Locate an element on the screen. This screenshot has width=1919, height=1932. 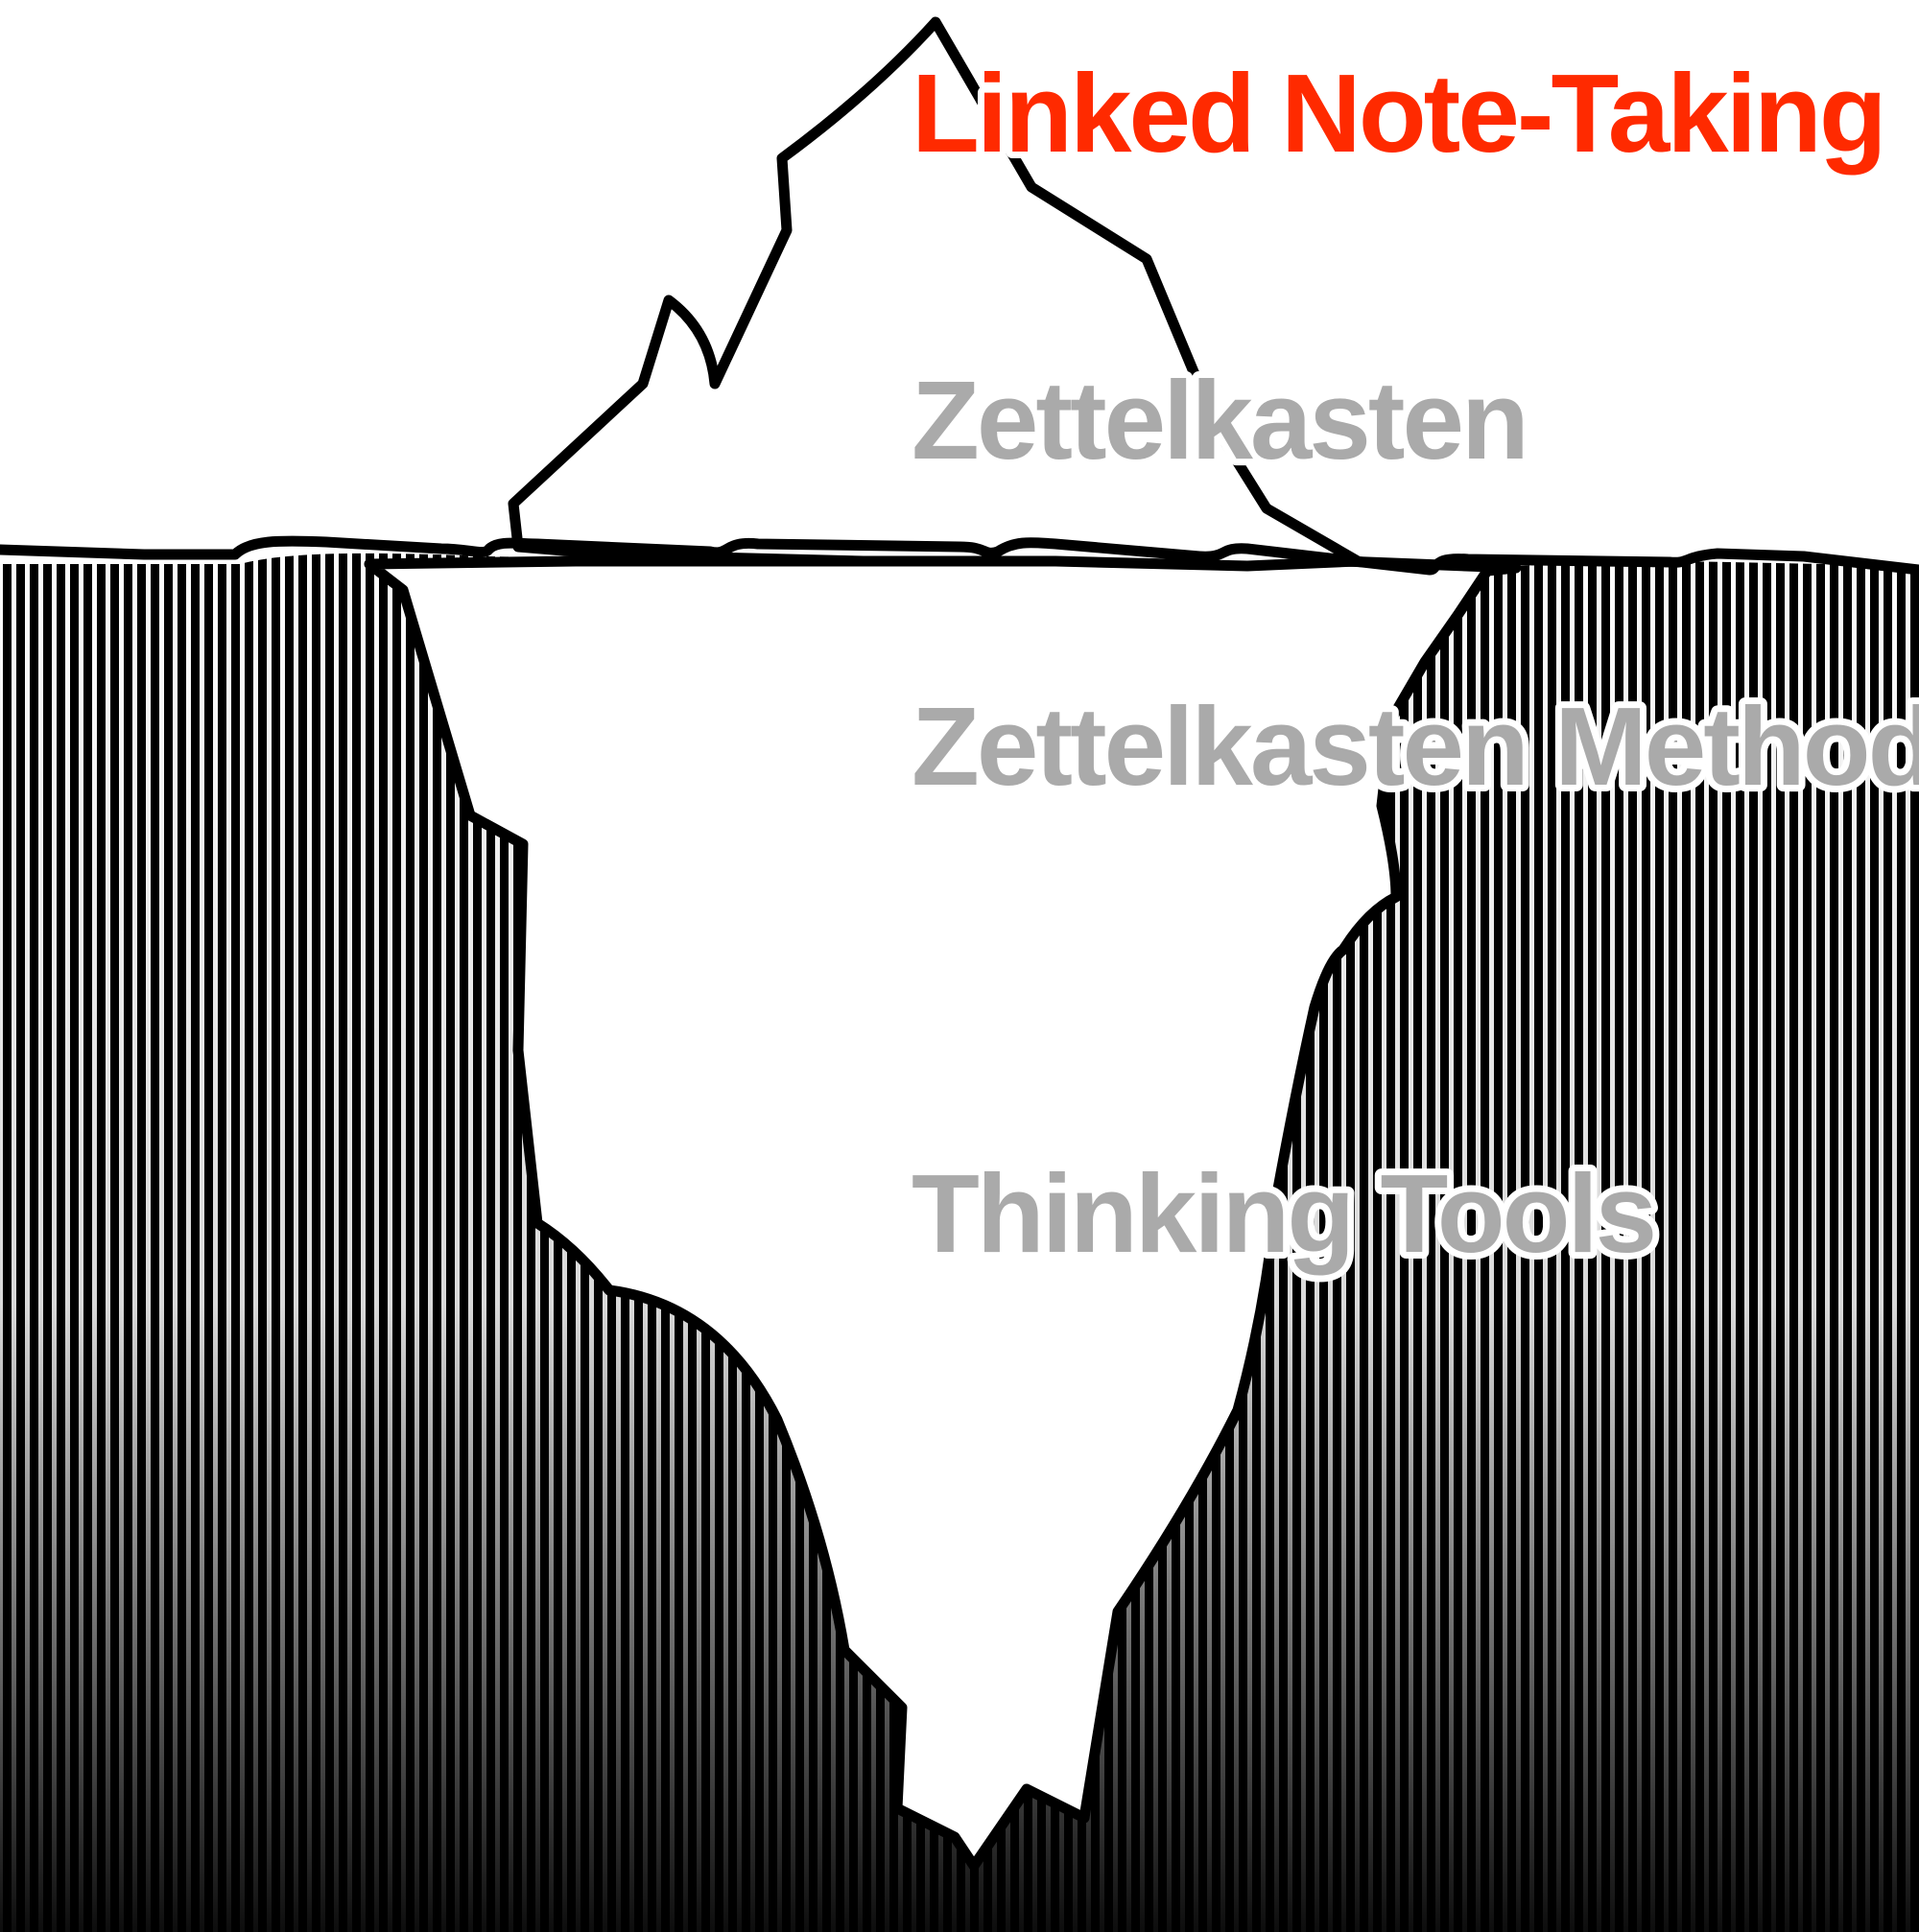
waterline is located at coordinates (960, 556).